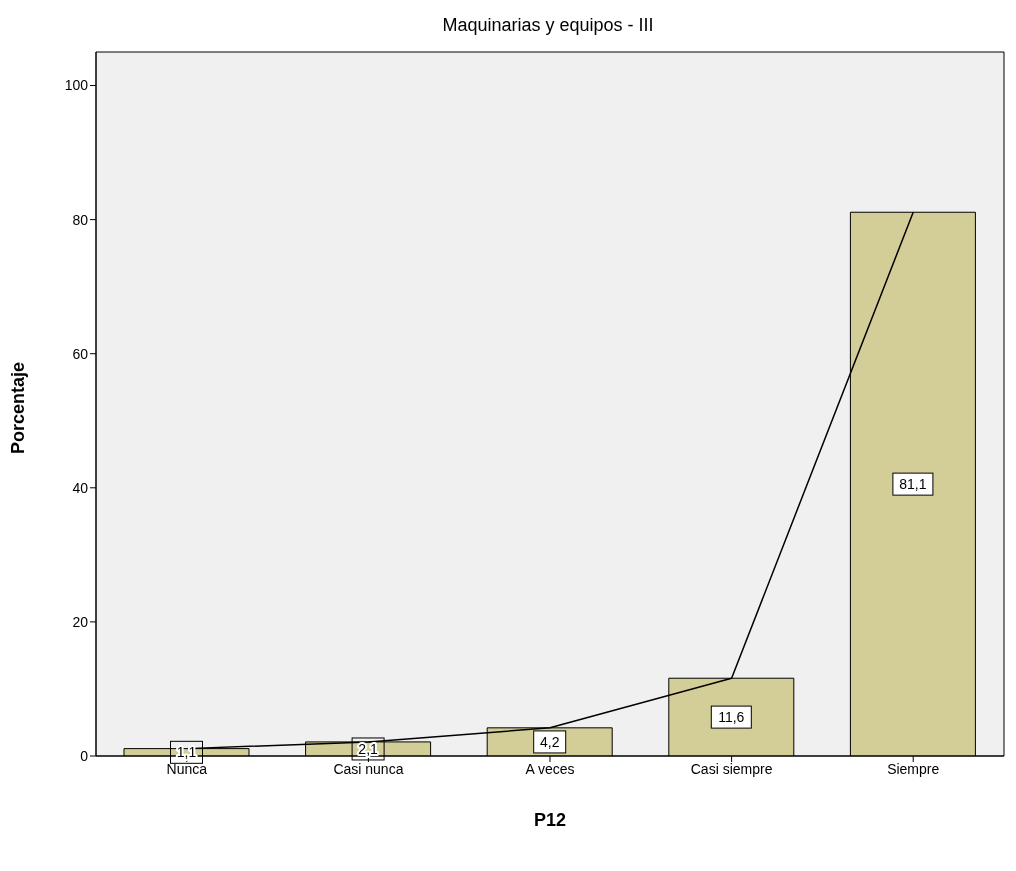  Describe the element at coordinates (731, 768) in the screenshot. I see `x-tick-label: Casi siempre` at that location.